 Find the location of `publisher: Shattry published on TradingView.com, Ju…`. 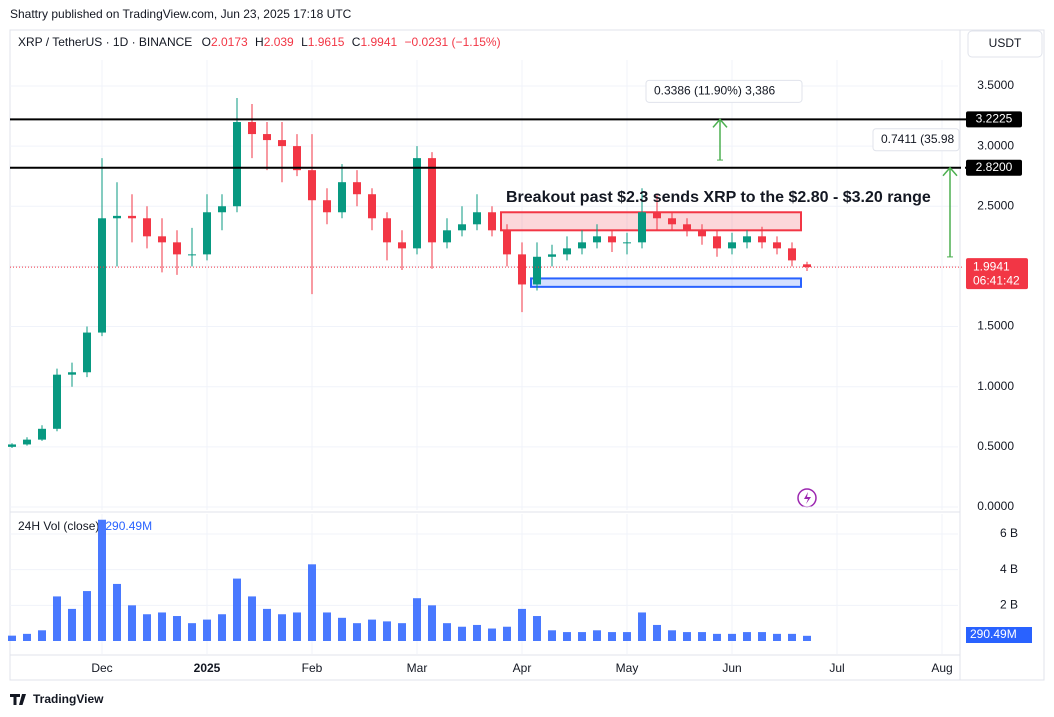

publisher: Shattry published on TradingView.com, Ju… is located at coordinates (181, 14).